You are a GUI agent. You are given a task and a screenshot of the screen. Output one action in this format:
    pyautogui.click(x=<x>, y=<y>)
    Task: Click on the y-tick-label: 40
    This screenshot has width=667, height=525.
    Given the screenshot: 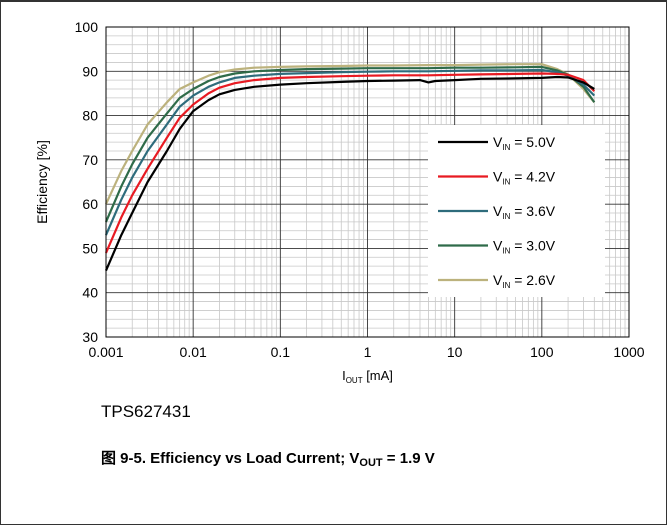 What is the action you would take?
    pyautogui.click(x=90, y=293)
    